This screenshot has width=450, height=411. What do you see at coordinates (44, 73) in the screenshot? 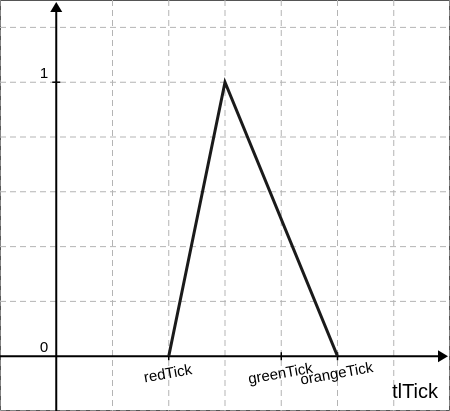
I see `y-tick-label: 1` at bounding box center [44, 73].